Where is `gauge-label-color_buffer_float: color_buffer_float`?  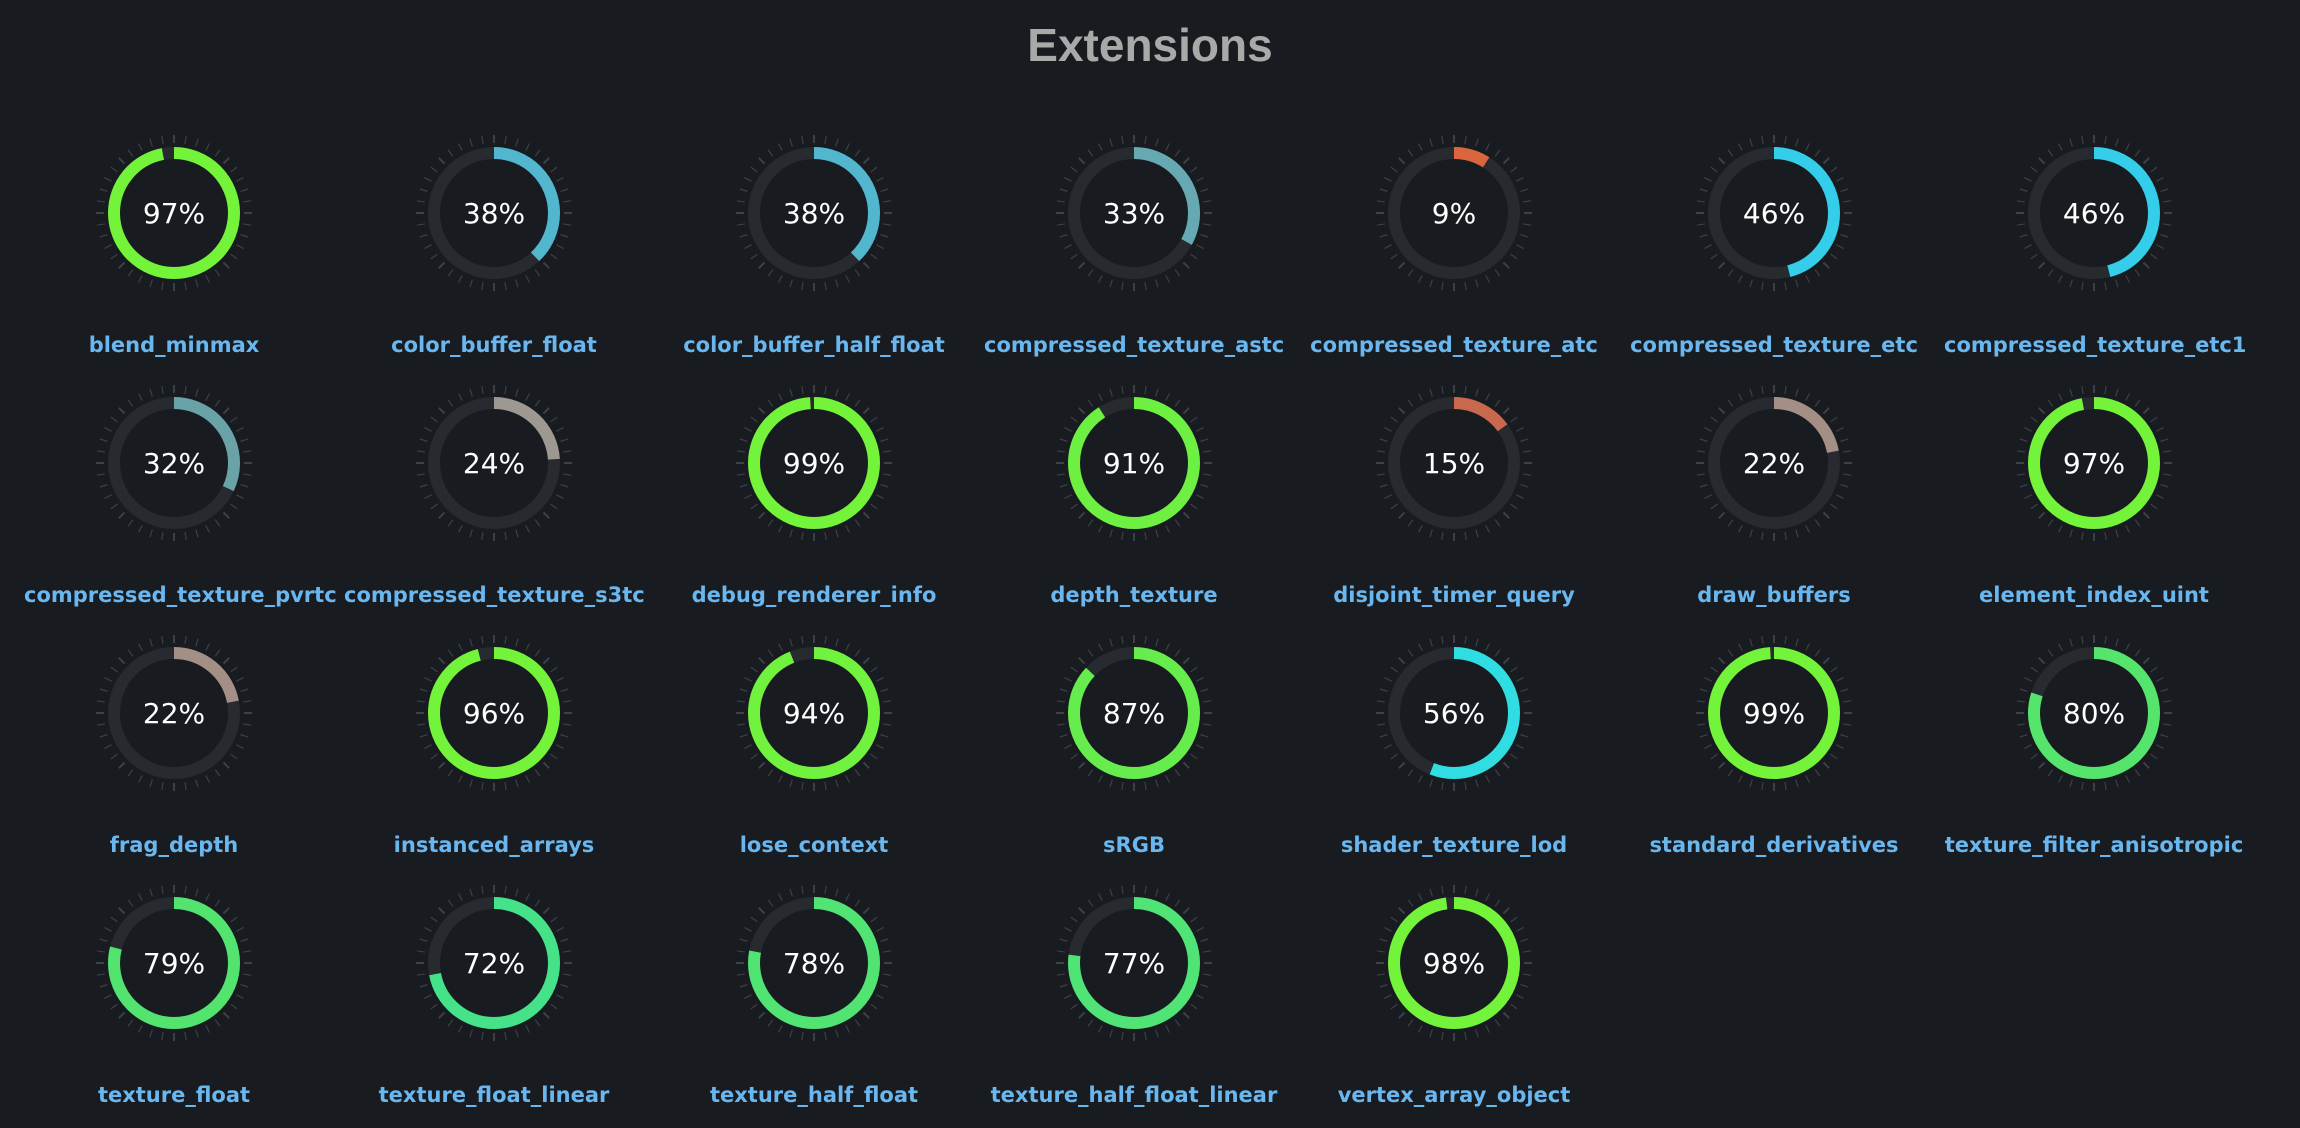
gauge-label-color_buffer_float: color_buffer_float is located at coordinates (494, 345).